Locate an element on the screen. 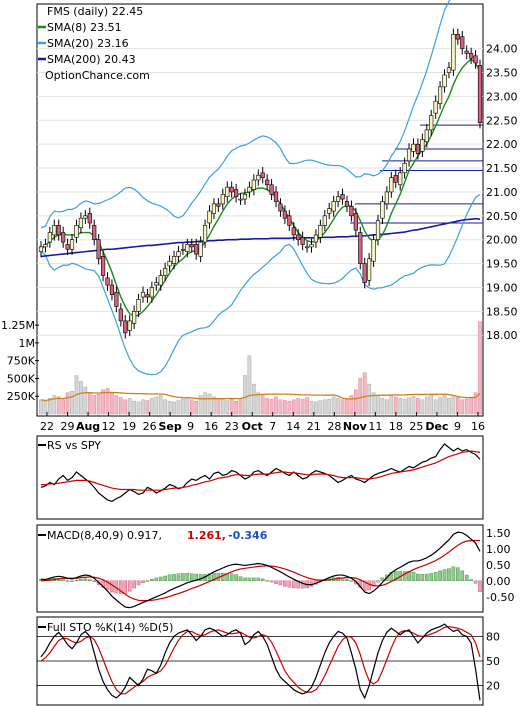  date-label: 19 is located at coordinates (129, 426).